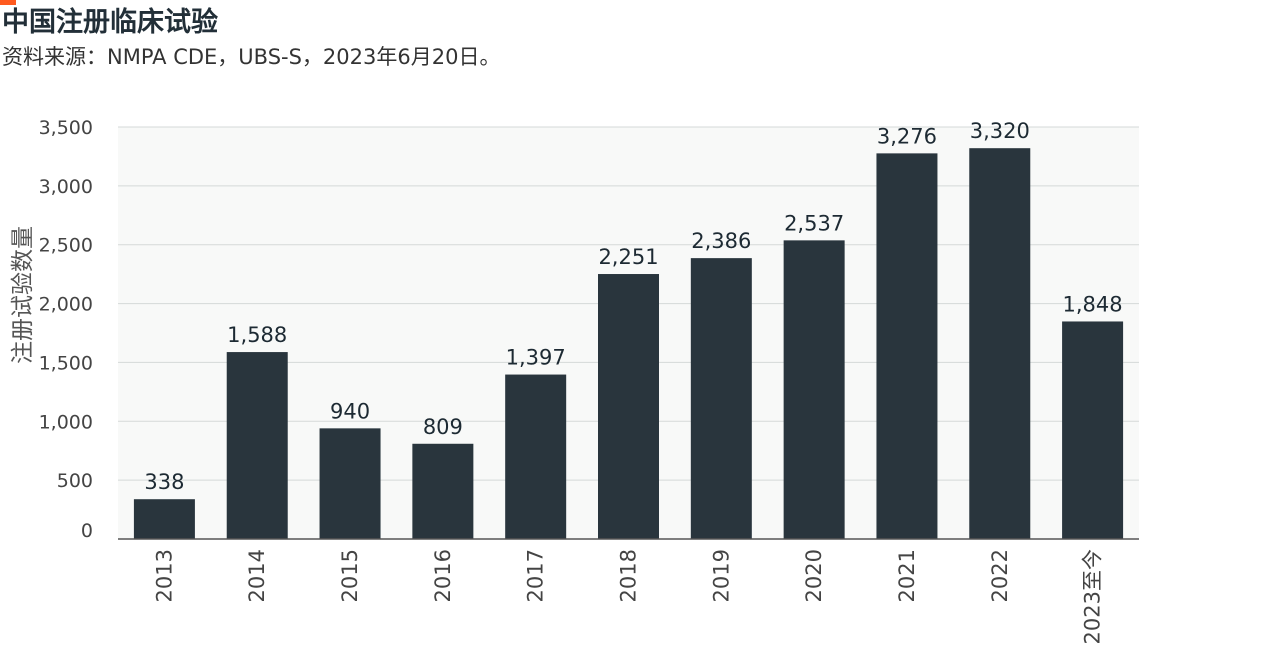 Image resolution: width=1275 pixels, height=652 pixels. What do you see at coordinates (87, 531) in the screenshot?
I see `y-tick-label: 0` at bounding box center [87, 531].